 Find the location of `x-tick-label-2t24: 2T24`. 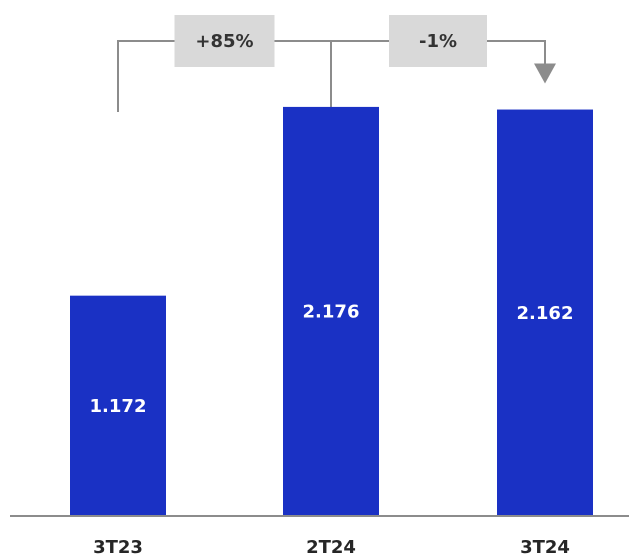

x-tick-label-2t24: 2T24 is located at coordinates (331, 547).